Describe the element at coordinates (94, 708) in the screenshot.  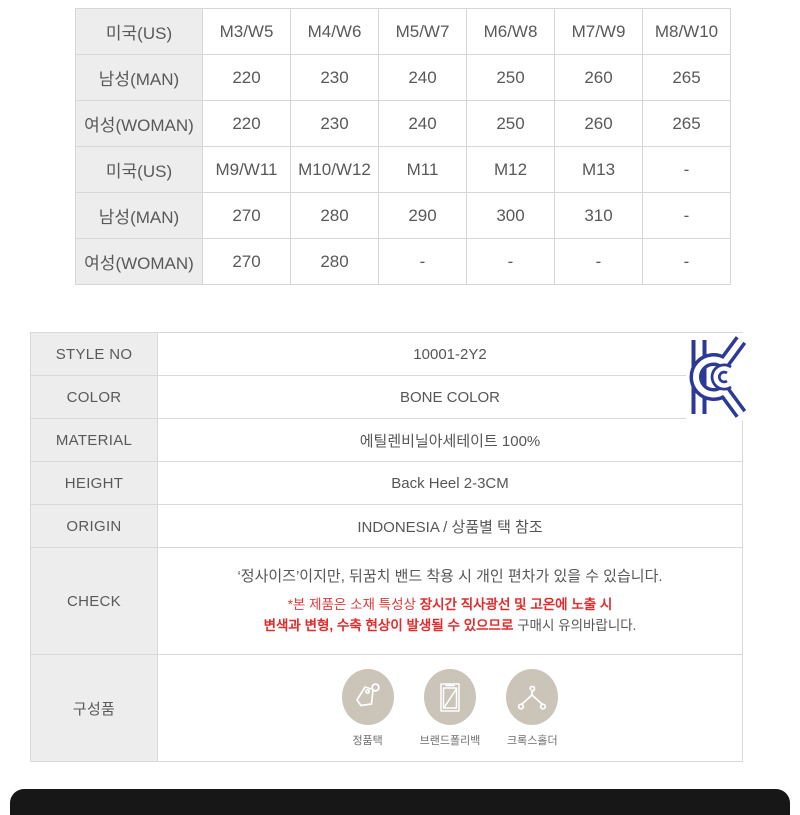
I see `info-label: 구성품` at that location.